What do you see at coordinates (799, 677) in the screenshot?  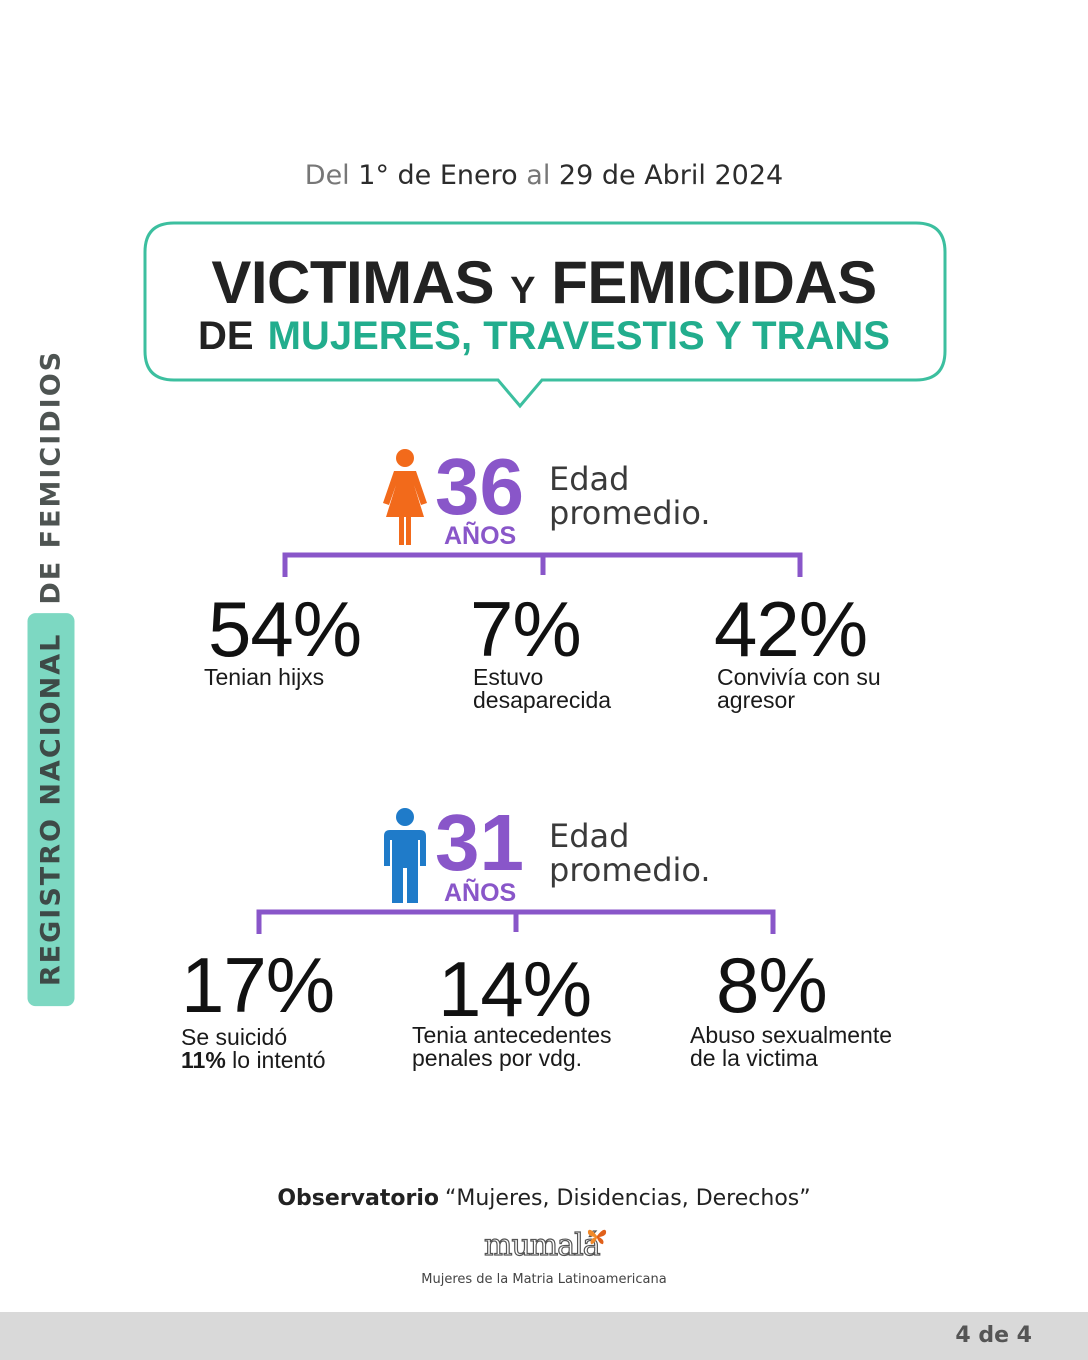 I see `victims-stat-cohabited-label-line1: Convivía con su` at bounding box center [799, 677].